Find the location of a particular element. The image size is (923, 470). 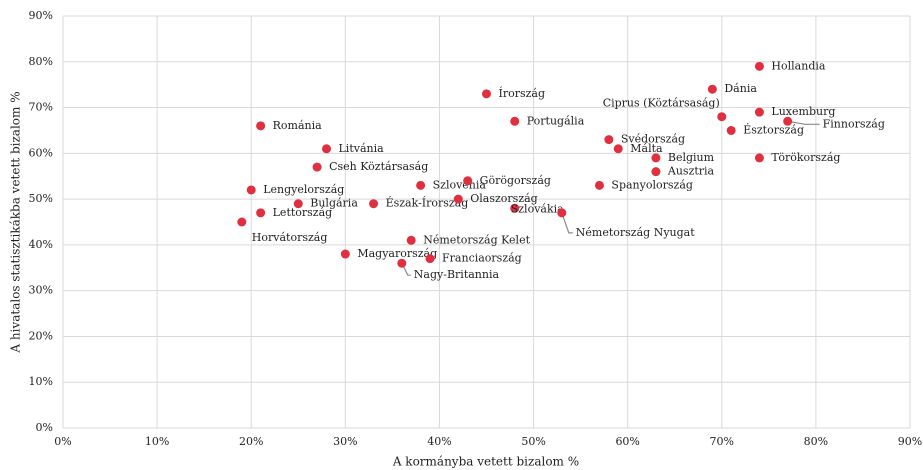

y-tick-label: 10% is located at coordinates (41, 381).